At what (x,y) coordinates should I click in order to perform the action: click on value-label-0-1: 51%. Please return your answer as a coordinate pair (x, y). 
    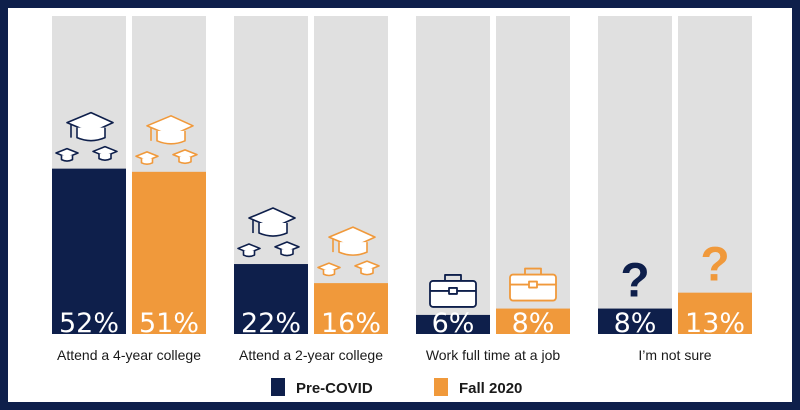
    Looking at the image, I should click on (169, 323).